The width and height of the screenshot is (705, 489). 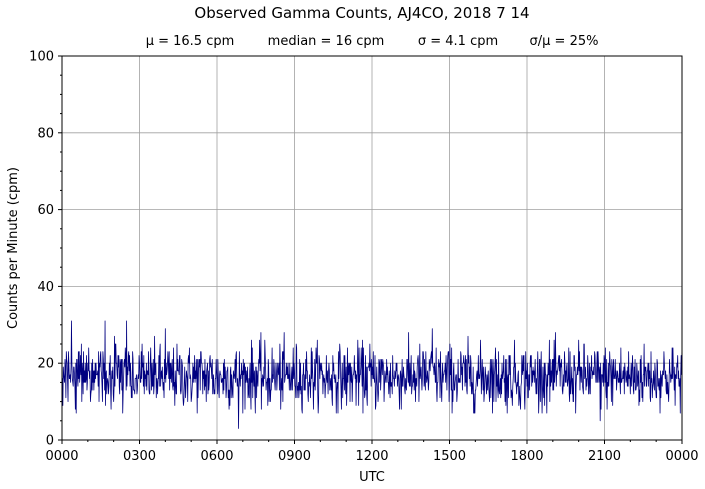 I want to click on stat-mean: μ = 16.5 cpm, so click(x=190, y=41).